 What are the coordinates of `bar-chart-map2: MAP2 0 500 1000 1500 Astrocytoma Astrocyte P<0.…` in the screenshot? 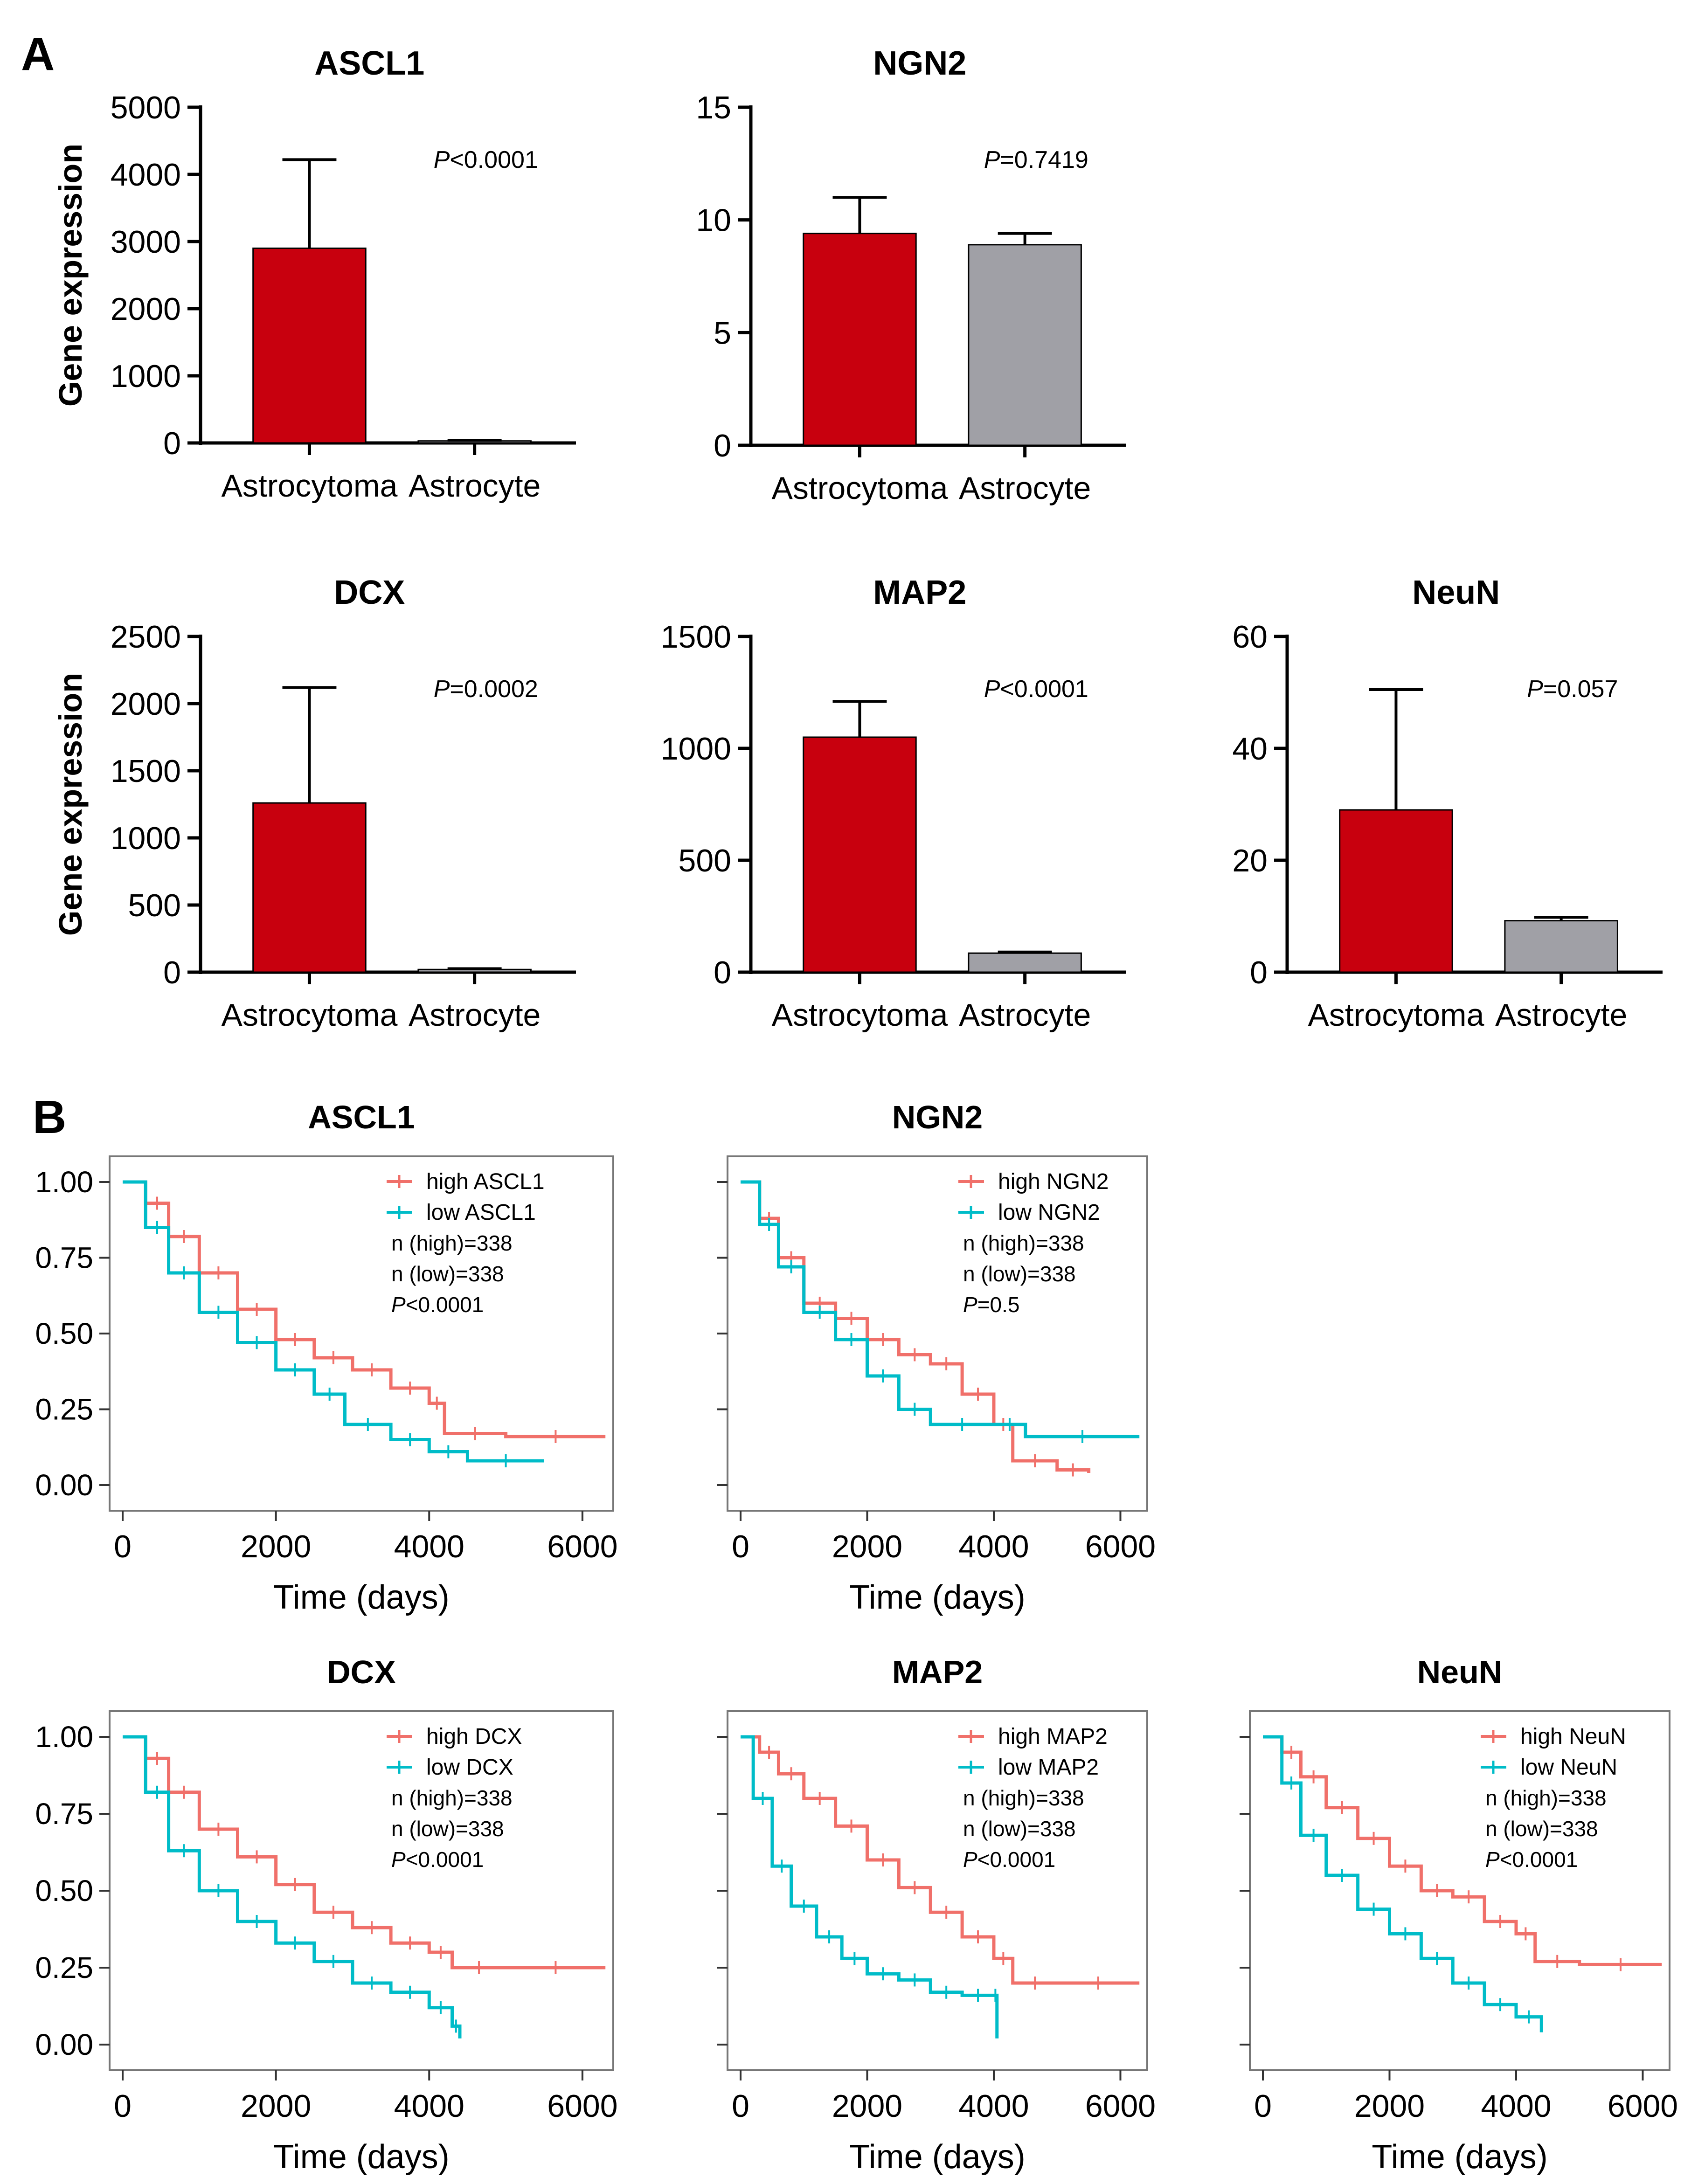 It's located at (893, 803).